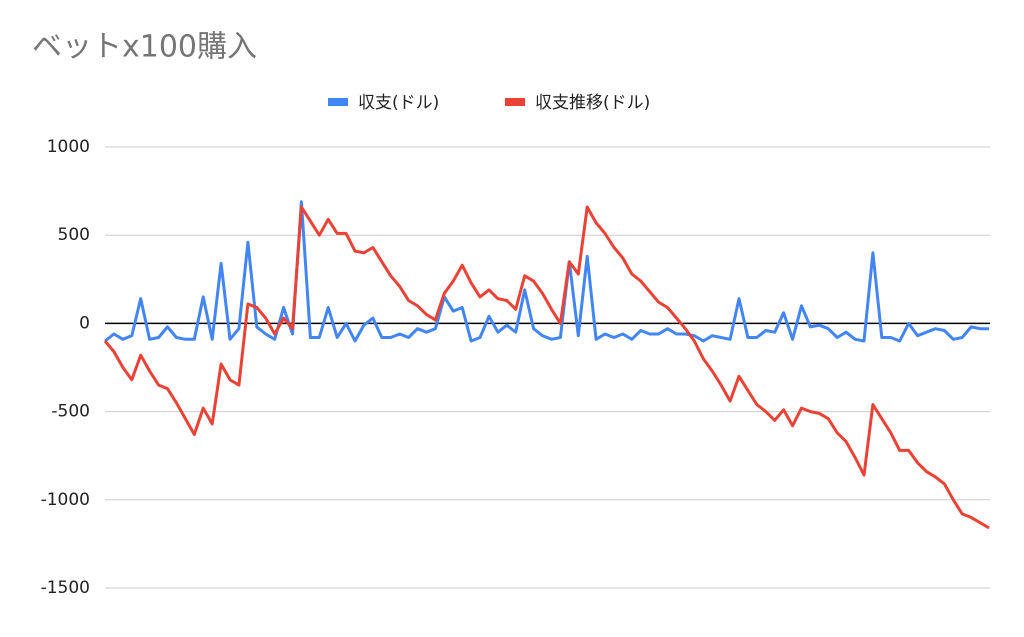  Describe the element at coordinates (65, 588) in the screenshot. I see `y-tick-label: -1500` at that location.